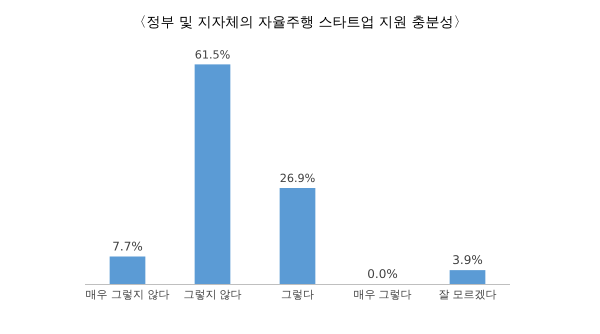  Describe the element at coordinates (297, 295) in the screenshot. I see `x-tick-label: 그렇다` at that location.